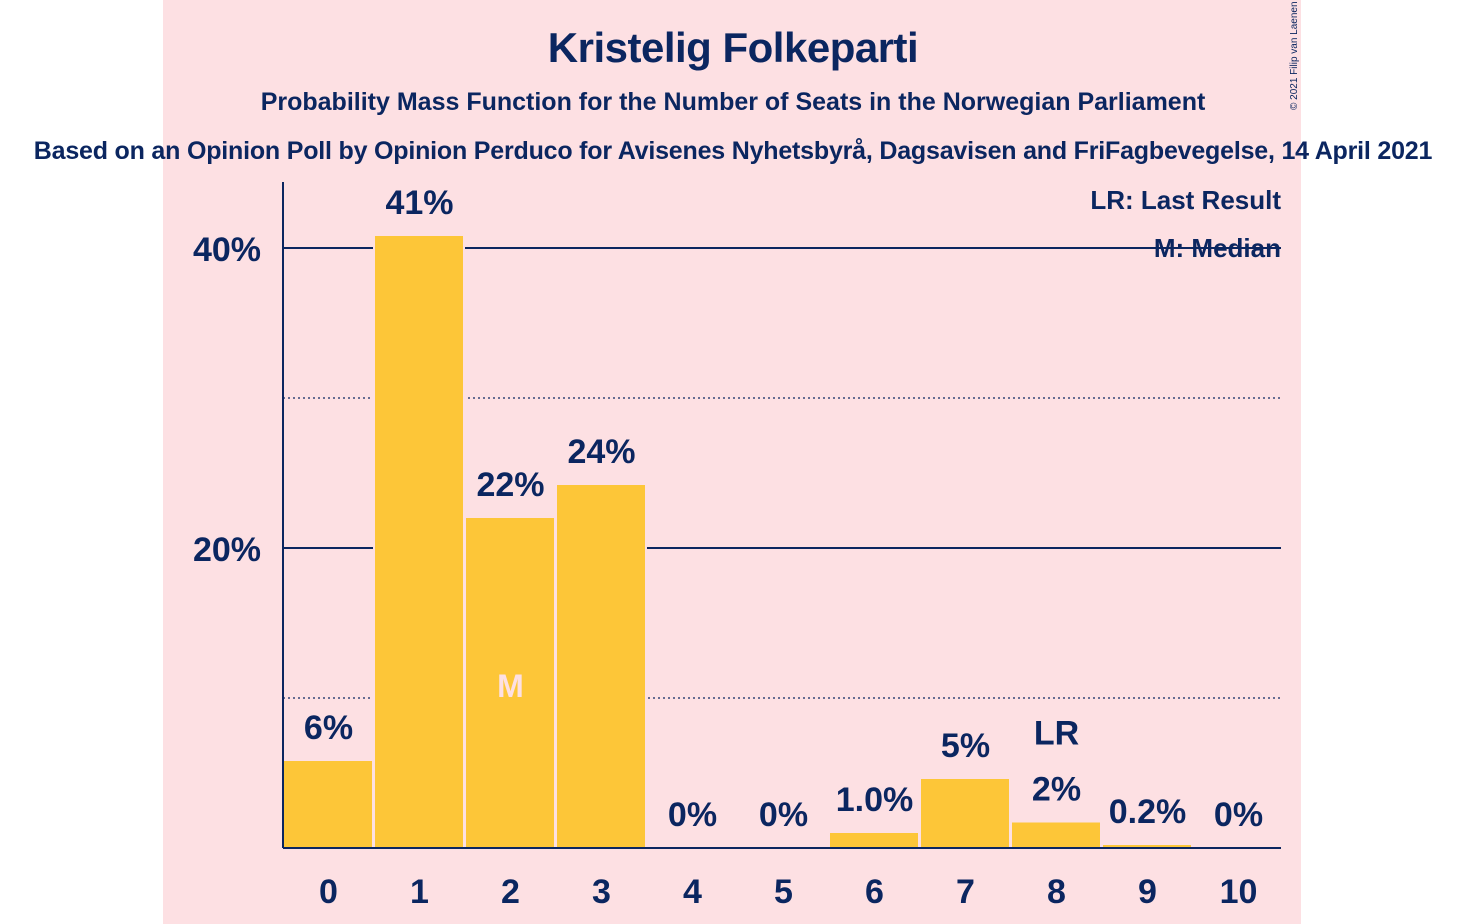 The image size is (1466, 924). What do you see at coordinates (1239, 892) in the screenshot?
I see `x-tick-label: 10` at bounding box center [1239, 892].